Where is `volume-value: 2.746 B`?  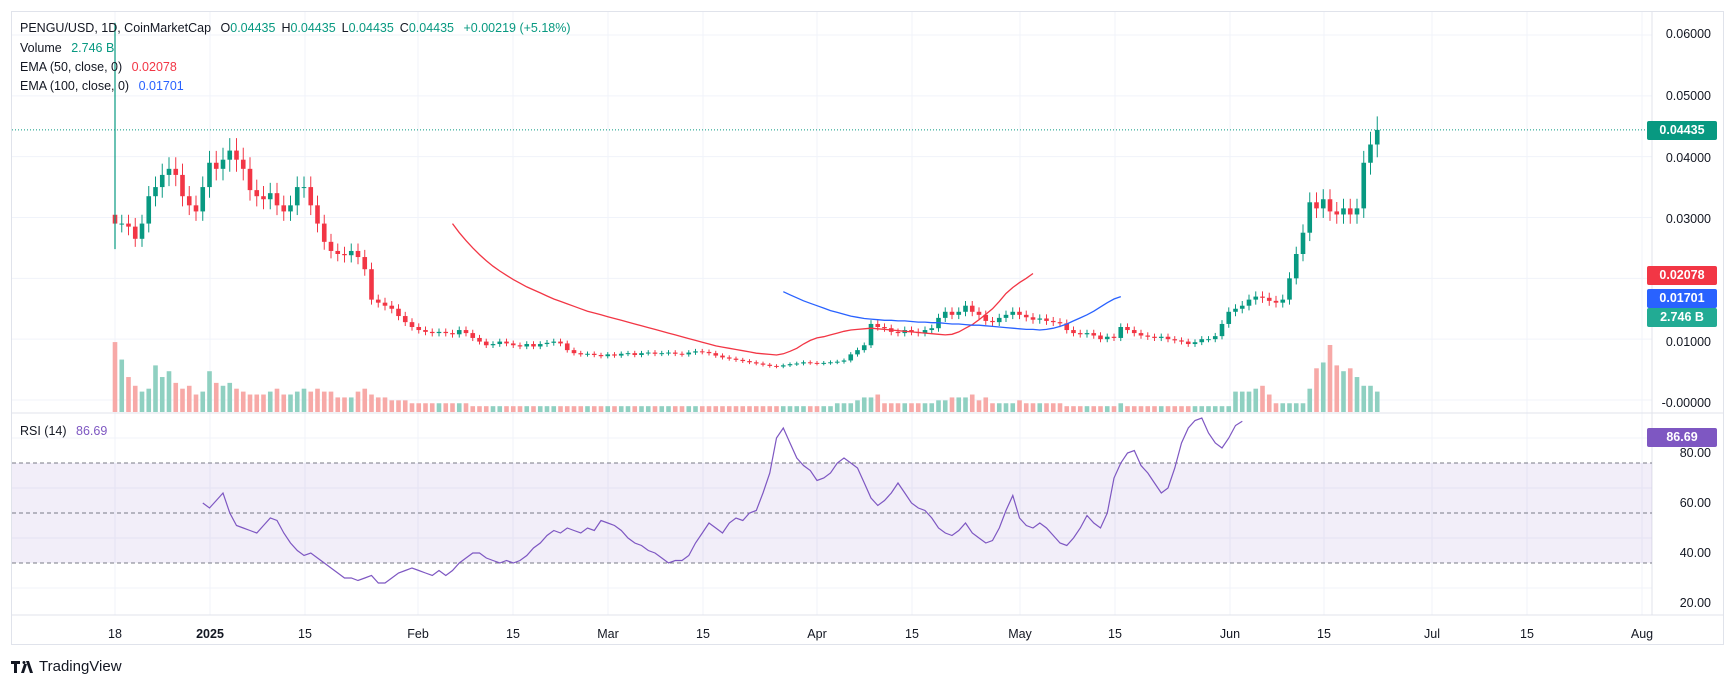 volume-value: 2.746 B is located at coordinates (93, 48).